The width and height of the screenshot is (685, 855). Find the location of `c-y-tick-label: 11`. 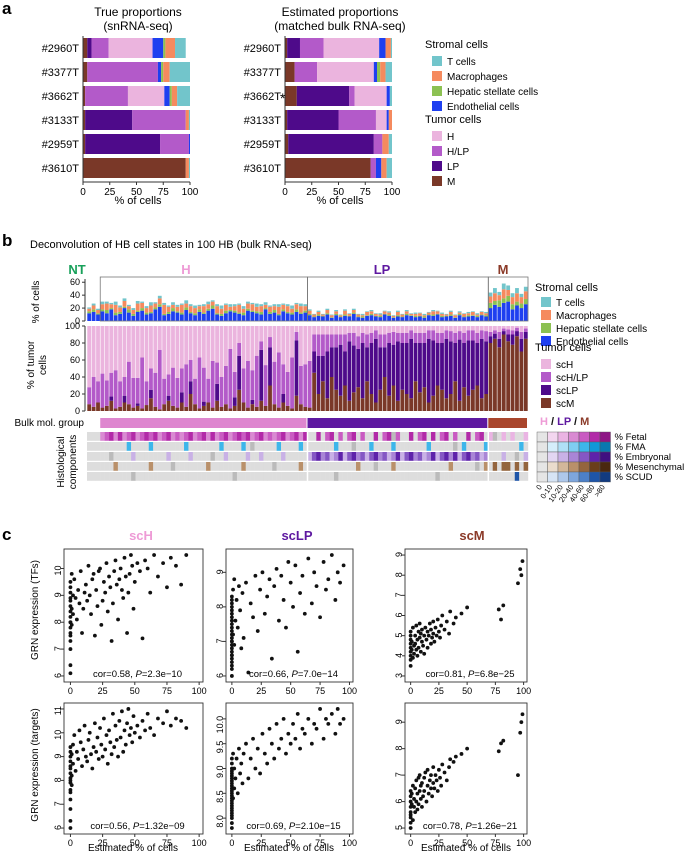

c-y-tick-label: 11 is located at coordinates (58, 710).